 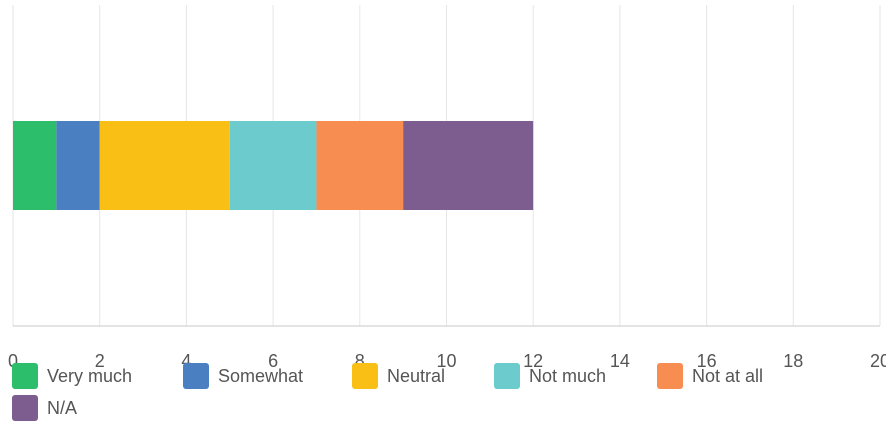 What do you see at coordinates (446, 361) in the screenshot?
I see `x-tick-label: 10` at bounding box center [446, 361].